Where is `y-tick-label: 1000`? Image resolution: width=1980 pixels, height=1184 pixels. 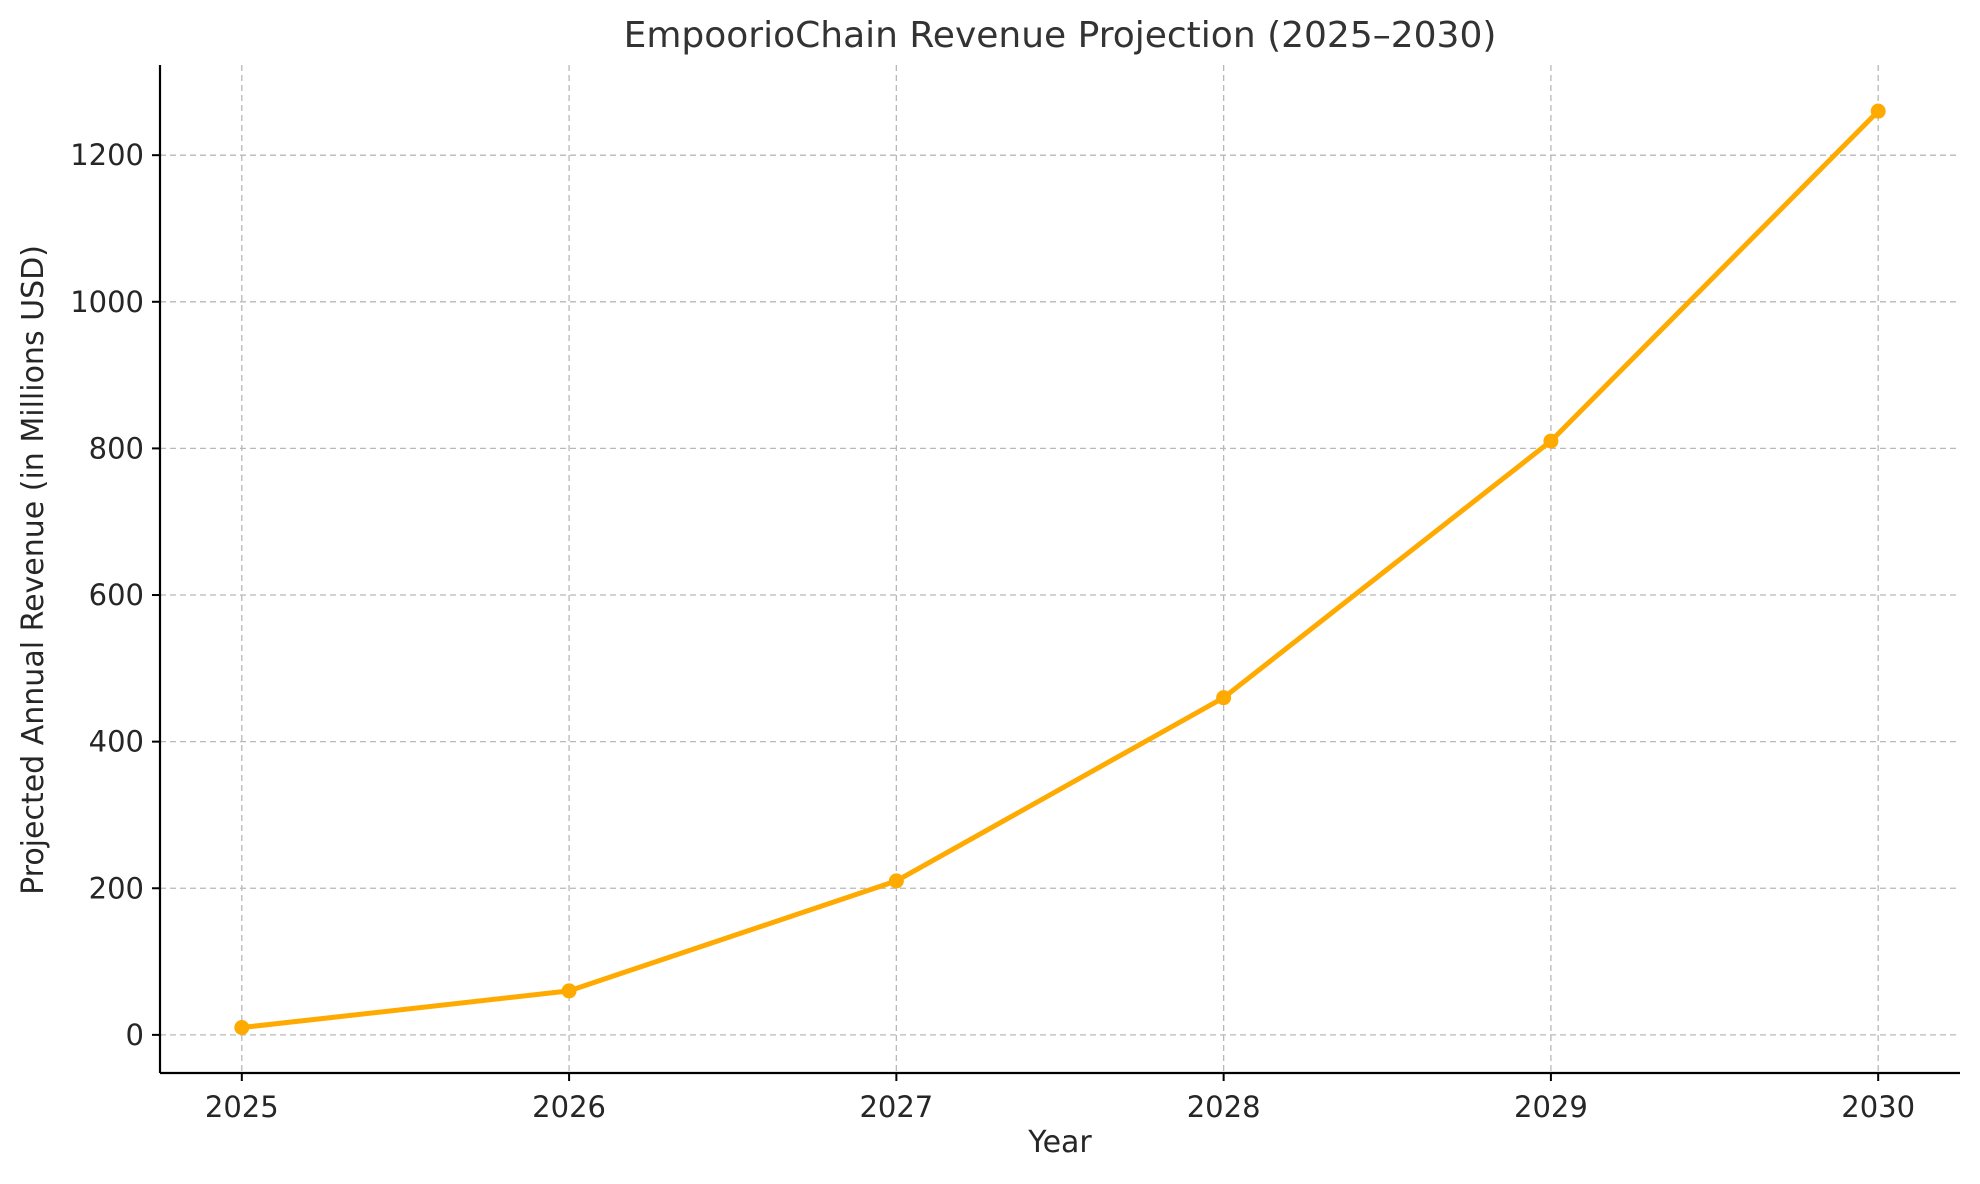
y-tick-label: 1000 is located at coordinates (107, 302).